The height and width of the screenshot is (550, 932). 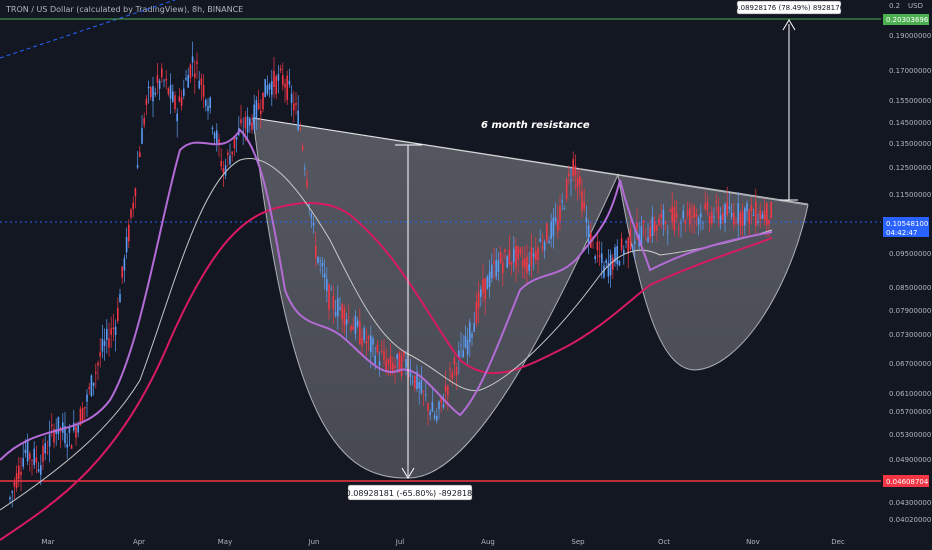 I want to click on y-tick-label: 0.07300000, so click(x=910, y=335).